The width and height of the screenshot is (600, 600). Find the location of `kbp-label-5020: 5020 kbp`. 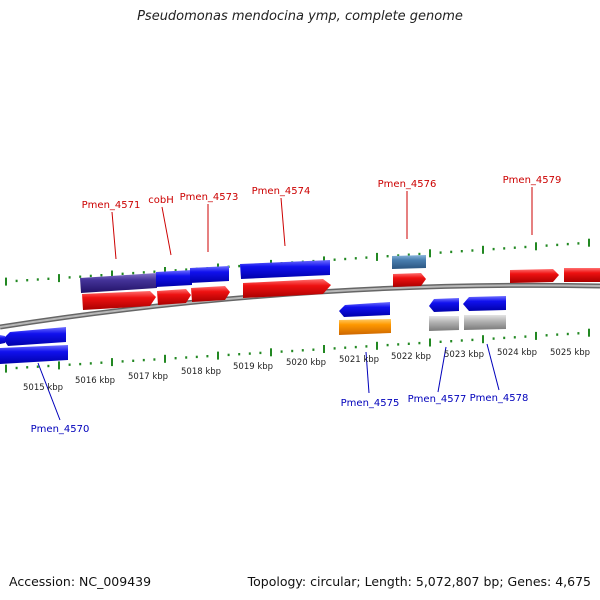

kbp-label-5020: 5020 kbp is located at coordinates (306, 363).